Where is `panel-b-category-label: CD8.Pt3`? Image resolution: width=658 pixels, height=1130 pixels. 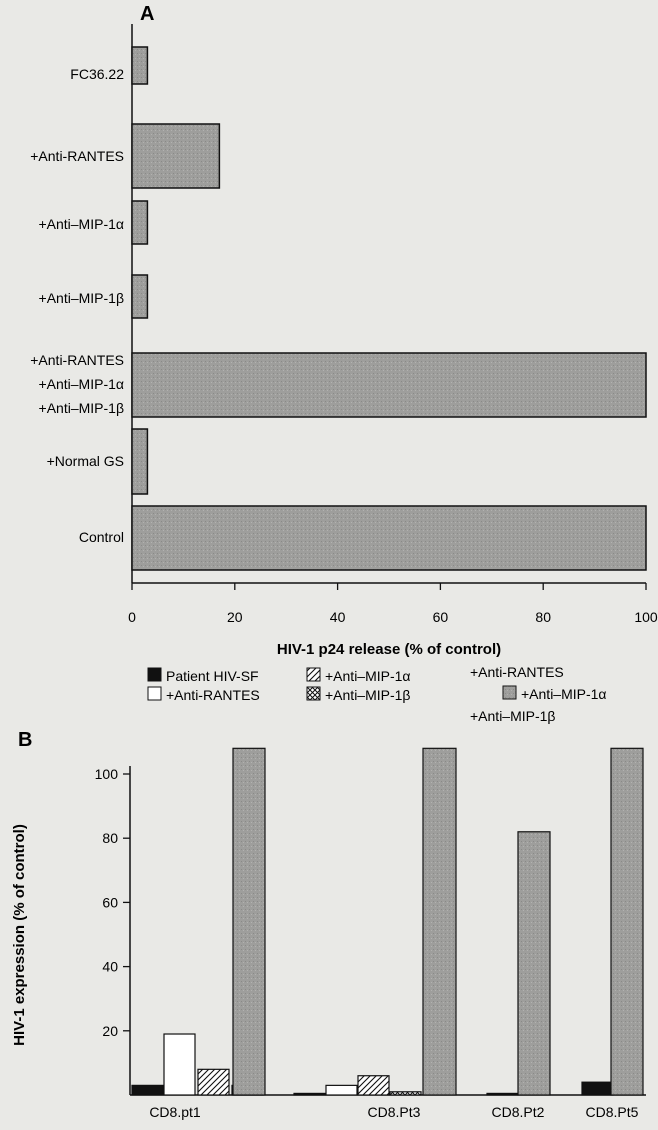 panel-b-category-label: CD8.Pt3 is located at coordinates (394, 1112).